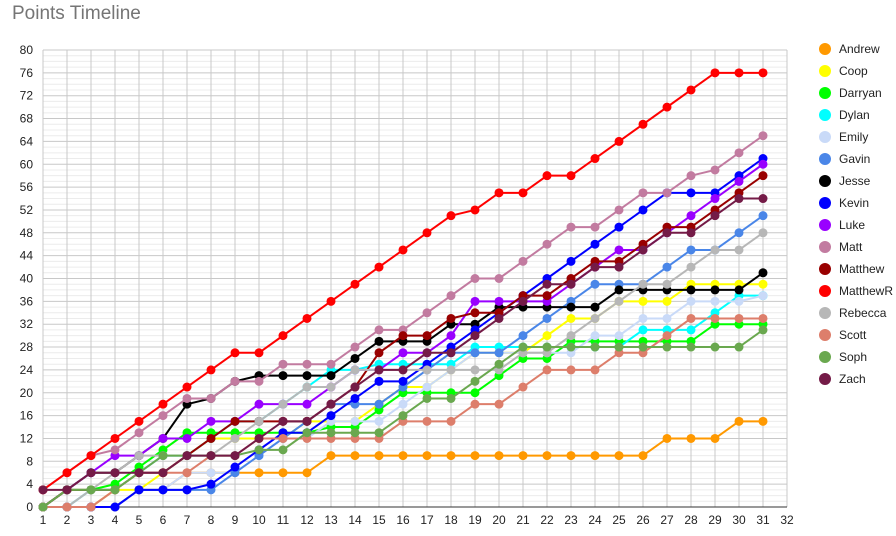 This screenshot has width=896, height=536. Describe the element at coordinates (27, 73) in the screenshot. I see `y-tick-label: 76` at that location.